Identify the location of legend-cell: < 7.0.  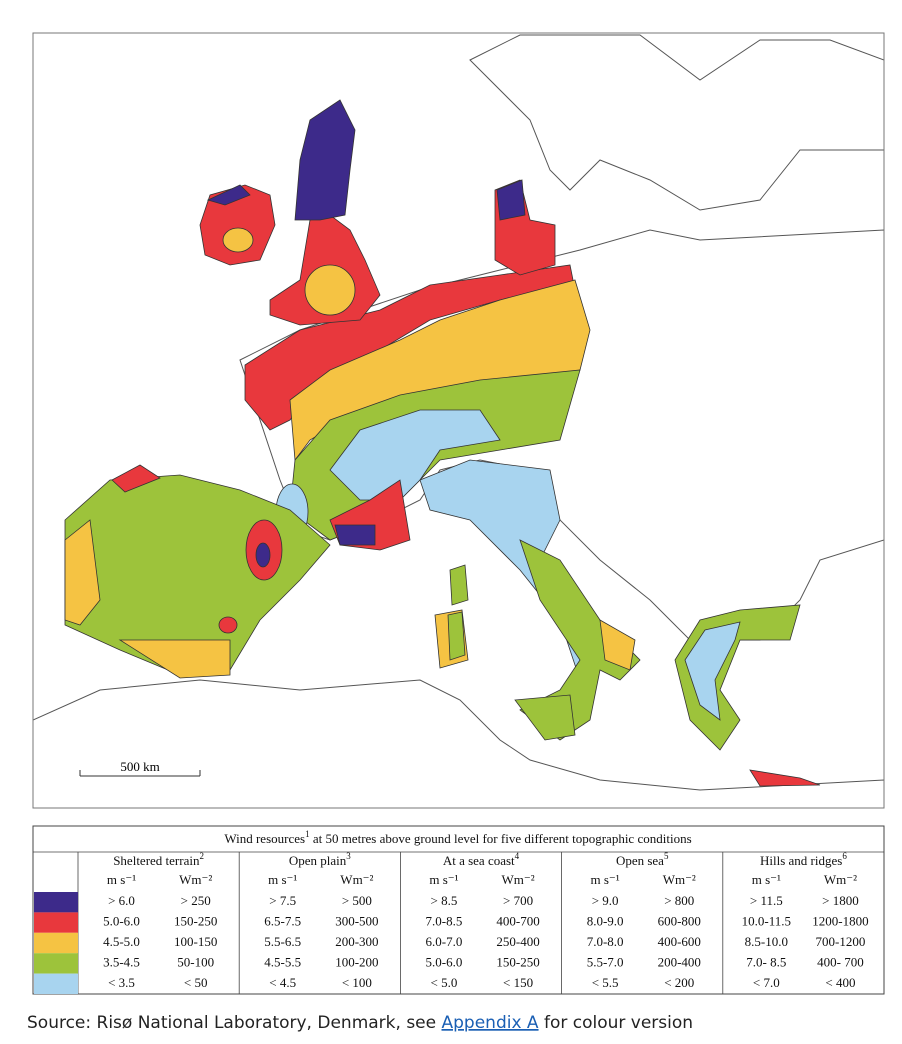
(766, 982).